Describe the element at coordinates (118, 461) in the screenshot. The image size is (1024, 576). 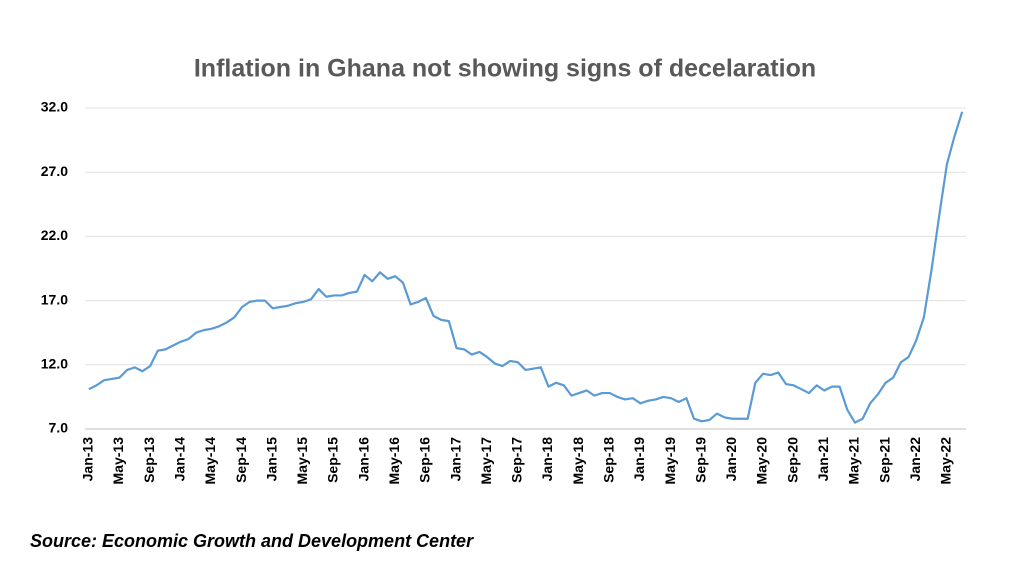
I see `x-tick-label: May-13` at that location.